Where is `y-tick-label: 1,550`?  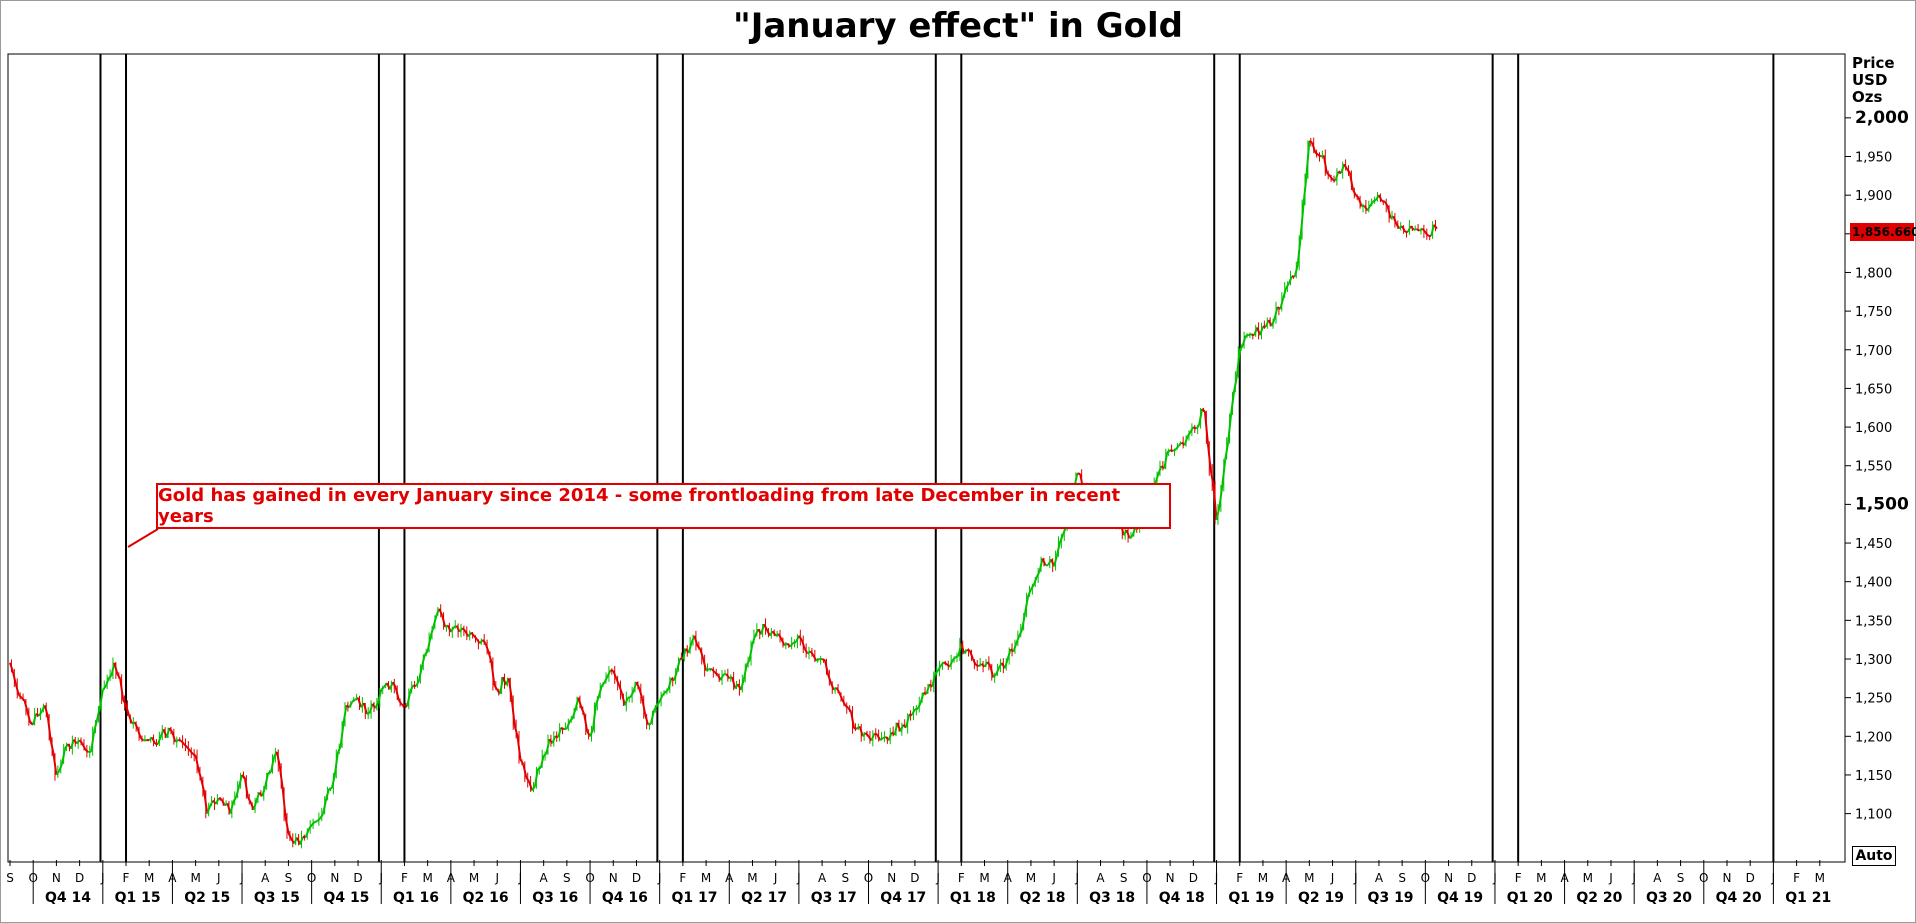
y-tick-label: 1,550 is located at coordinates (1873, 467).